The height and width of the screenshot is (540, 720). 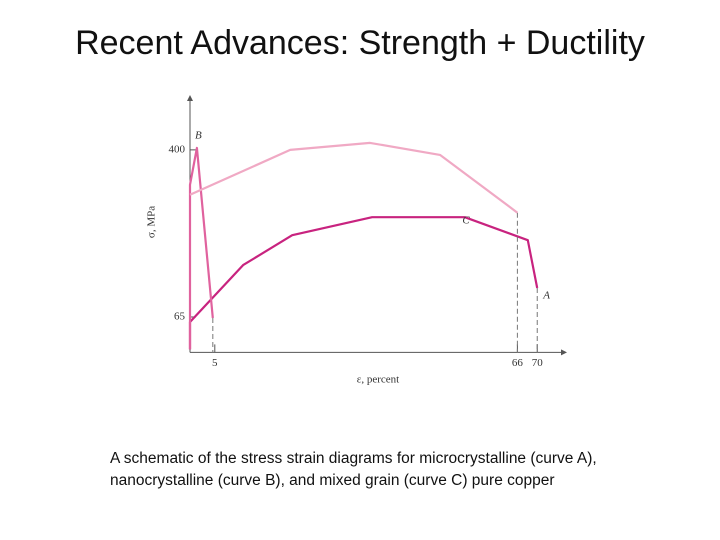 What do you see at coordinates (180, 317) in the screenshot?
I see `y-tick-label: 65` at bounding box center [180, 317].